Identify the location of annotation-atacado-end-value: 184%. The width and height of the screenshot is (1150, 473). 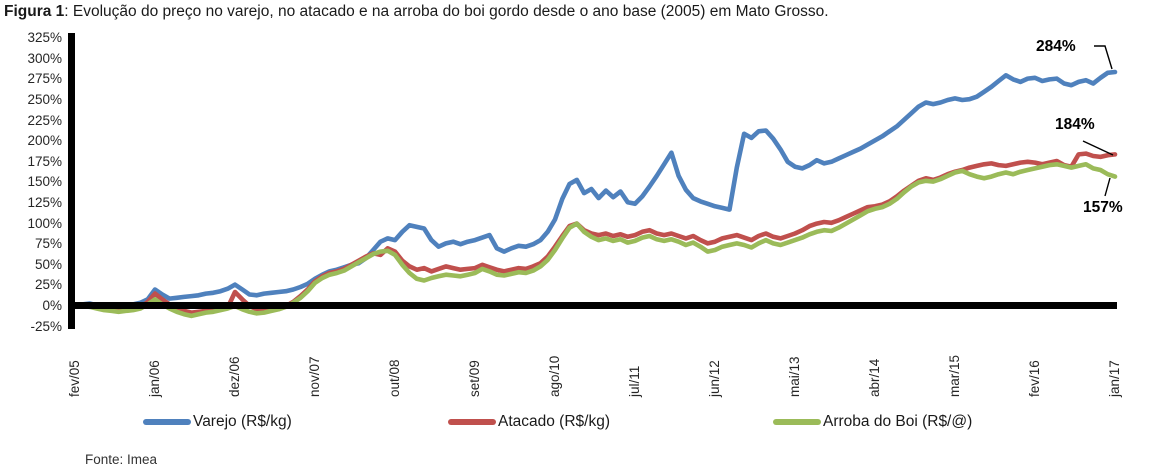
(1075, 124).